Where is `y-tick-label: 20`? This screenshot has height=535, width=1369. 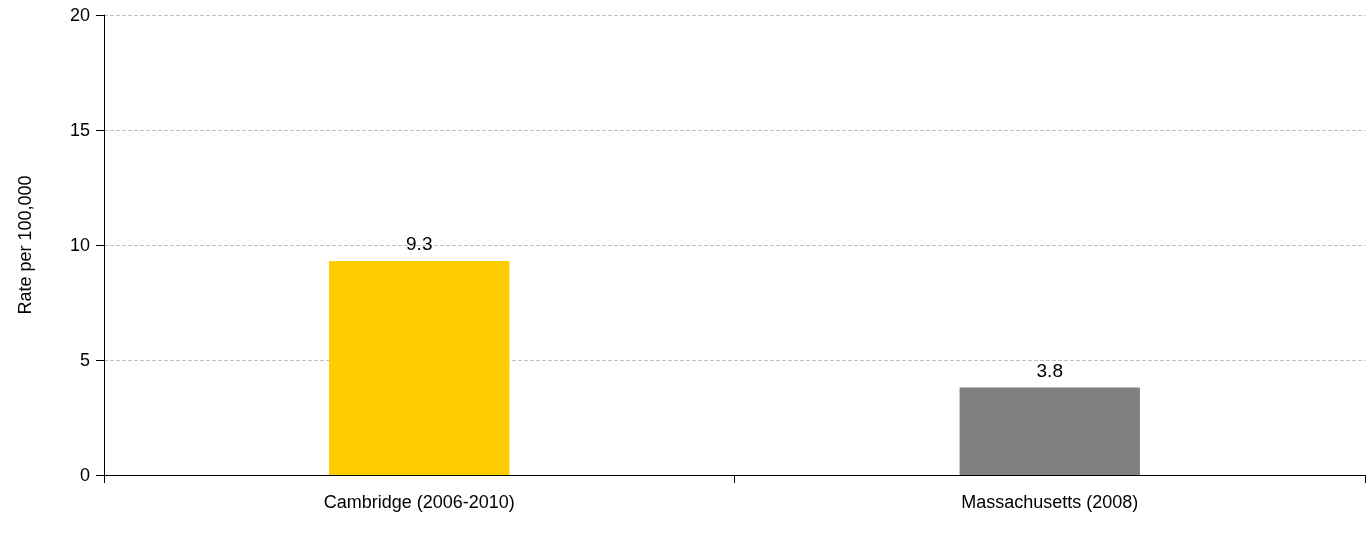
y-tick-label: 20 is located at coordinates (79, 15).